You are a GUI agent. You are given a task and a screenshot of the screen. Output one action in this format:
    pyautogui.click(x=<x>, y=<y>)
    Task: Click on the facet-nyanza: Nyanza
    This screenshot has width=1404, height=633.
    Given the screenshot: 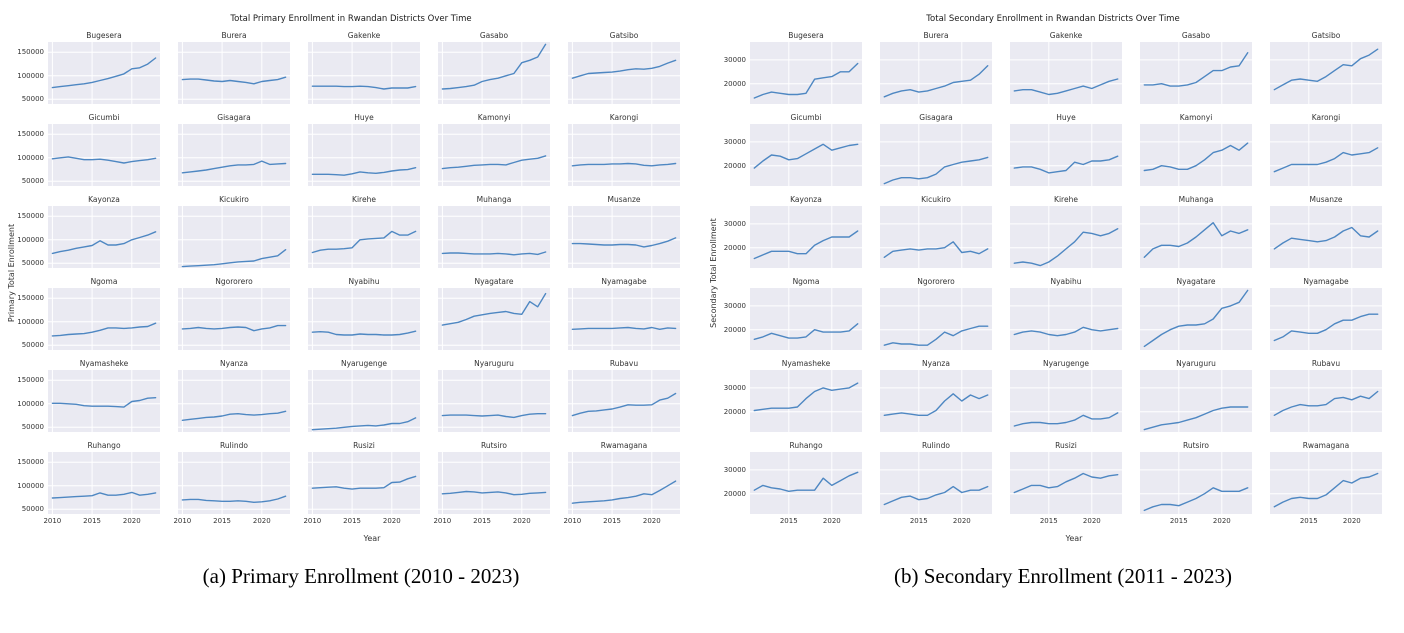 What is the action you would take?
    pyautogui.click(x=234, y=395)
    